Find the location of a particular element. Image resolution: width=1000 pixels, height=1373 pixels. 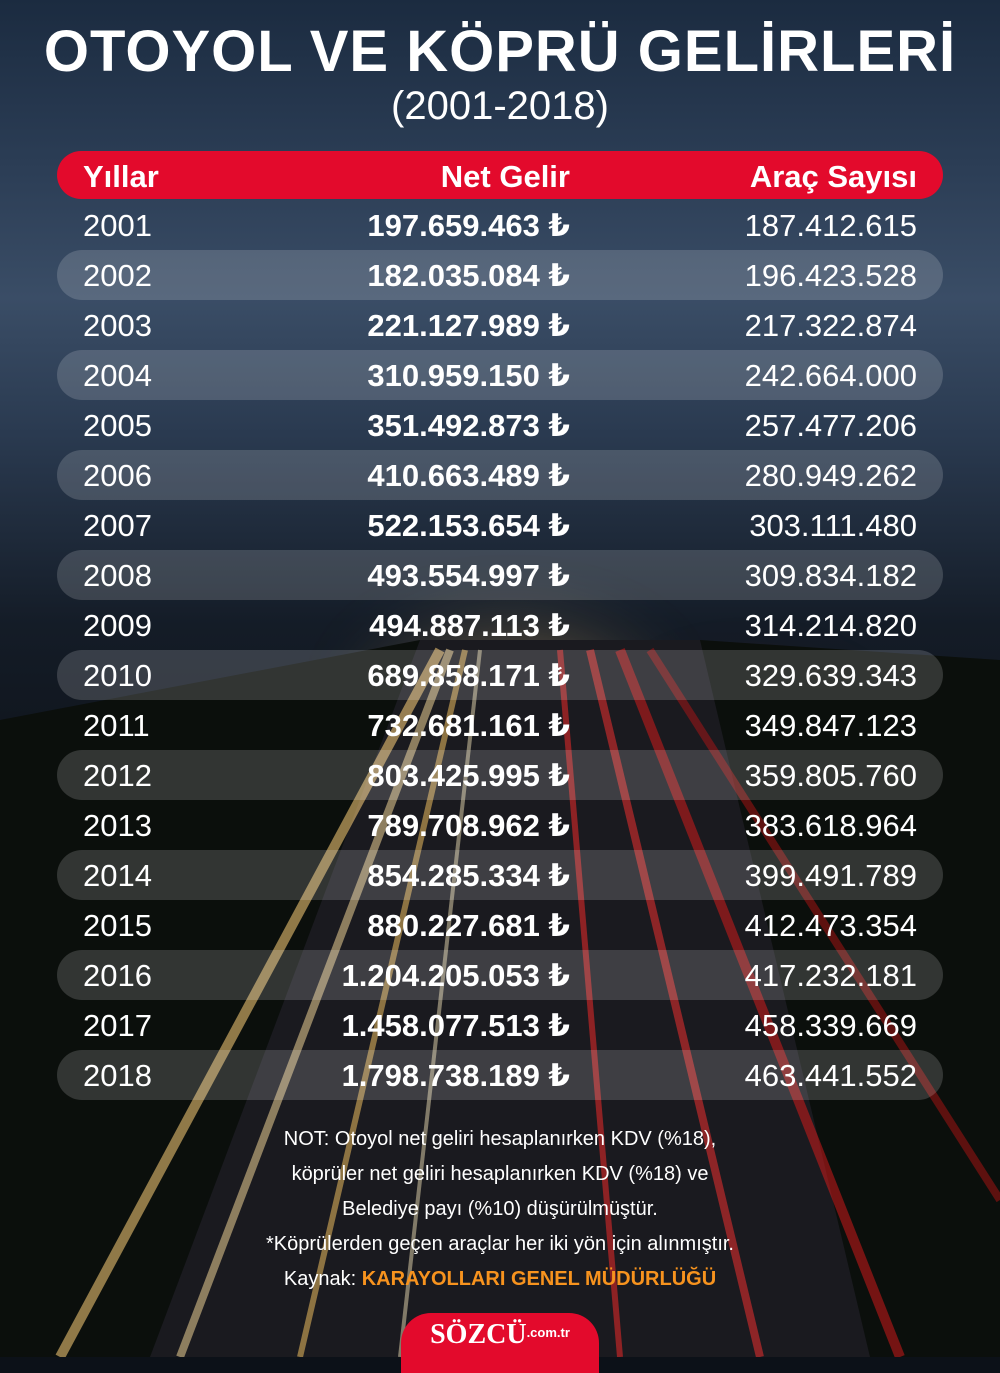

cell-net-revenue: 310.959.150 ₺ is located at coordinates (468, 375).